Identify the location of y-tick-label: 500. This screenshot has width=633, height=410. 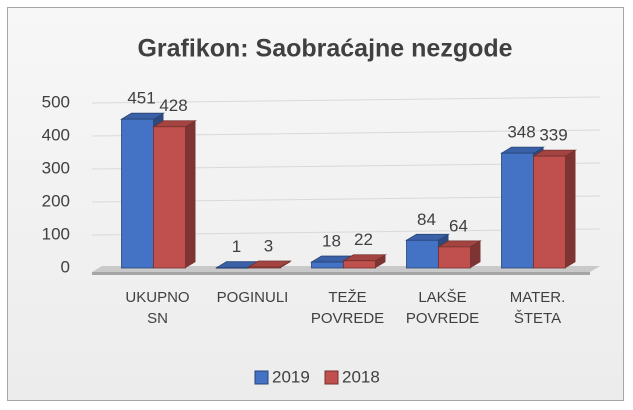
(56, 101).